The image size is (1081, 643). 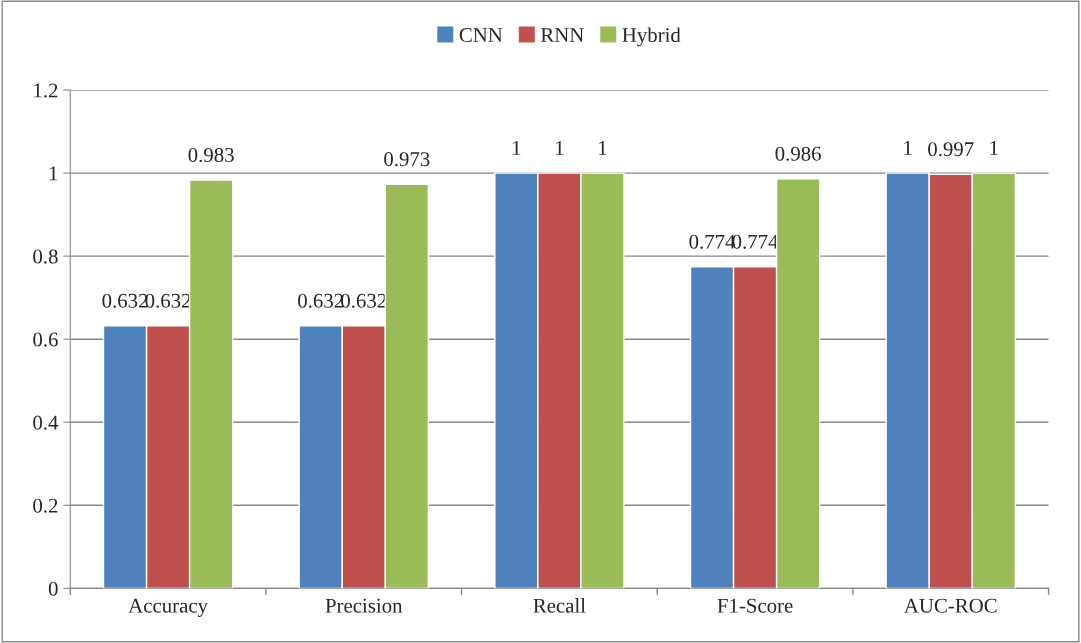 What do you see at coordinates (798, 153) in the screenshot?
I see `data-label: 0.986` at bounding box center [798, 153].